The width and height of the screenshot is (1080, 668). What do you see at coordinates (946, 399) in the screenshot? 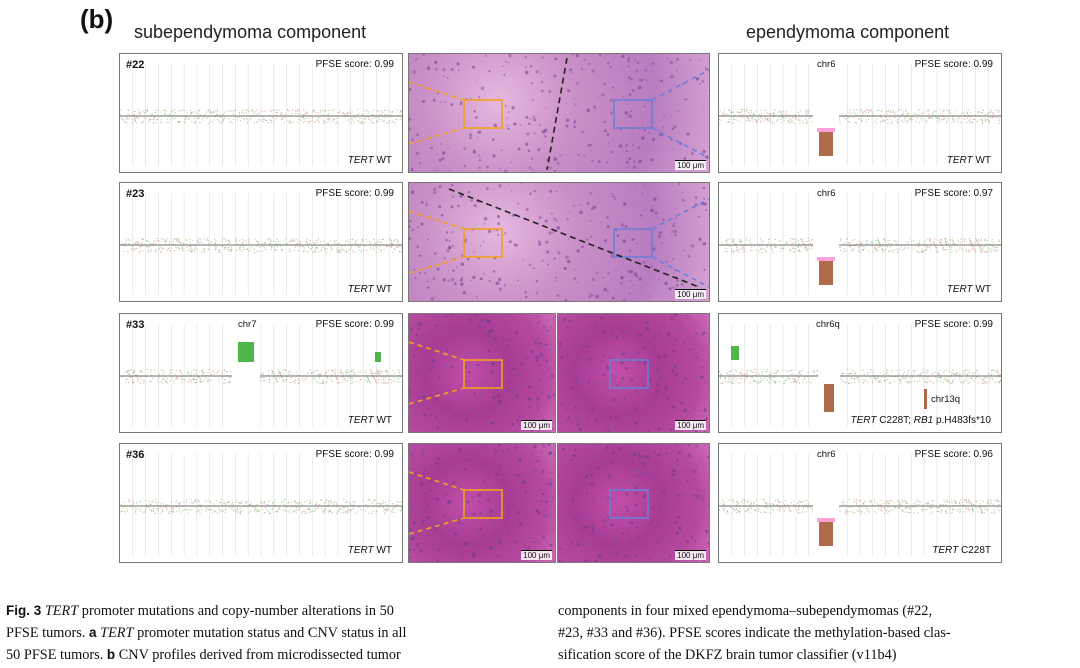
I see `chromosome-label: chr13q` at bounding box center [946, 399].